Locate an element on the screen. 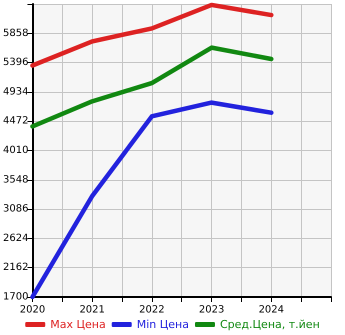 The image size is (345, 335). x-tick-label: 2022 is located at coordinates (152, 310).